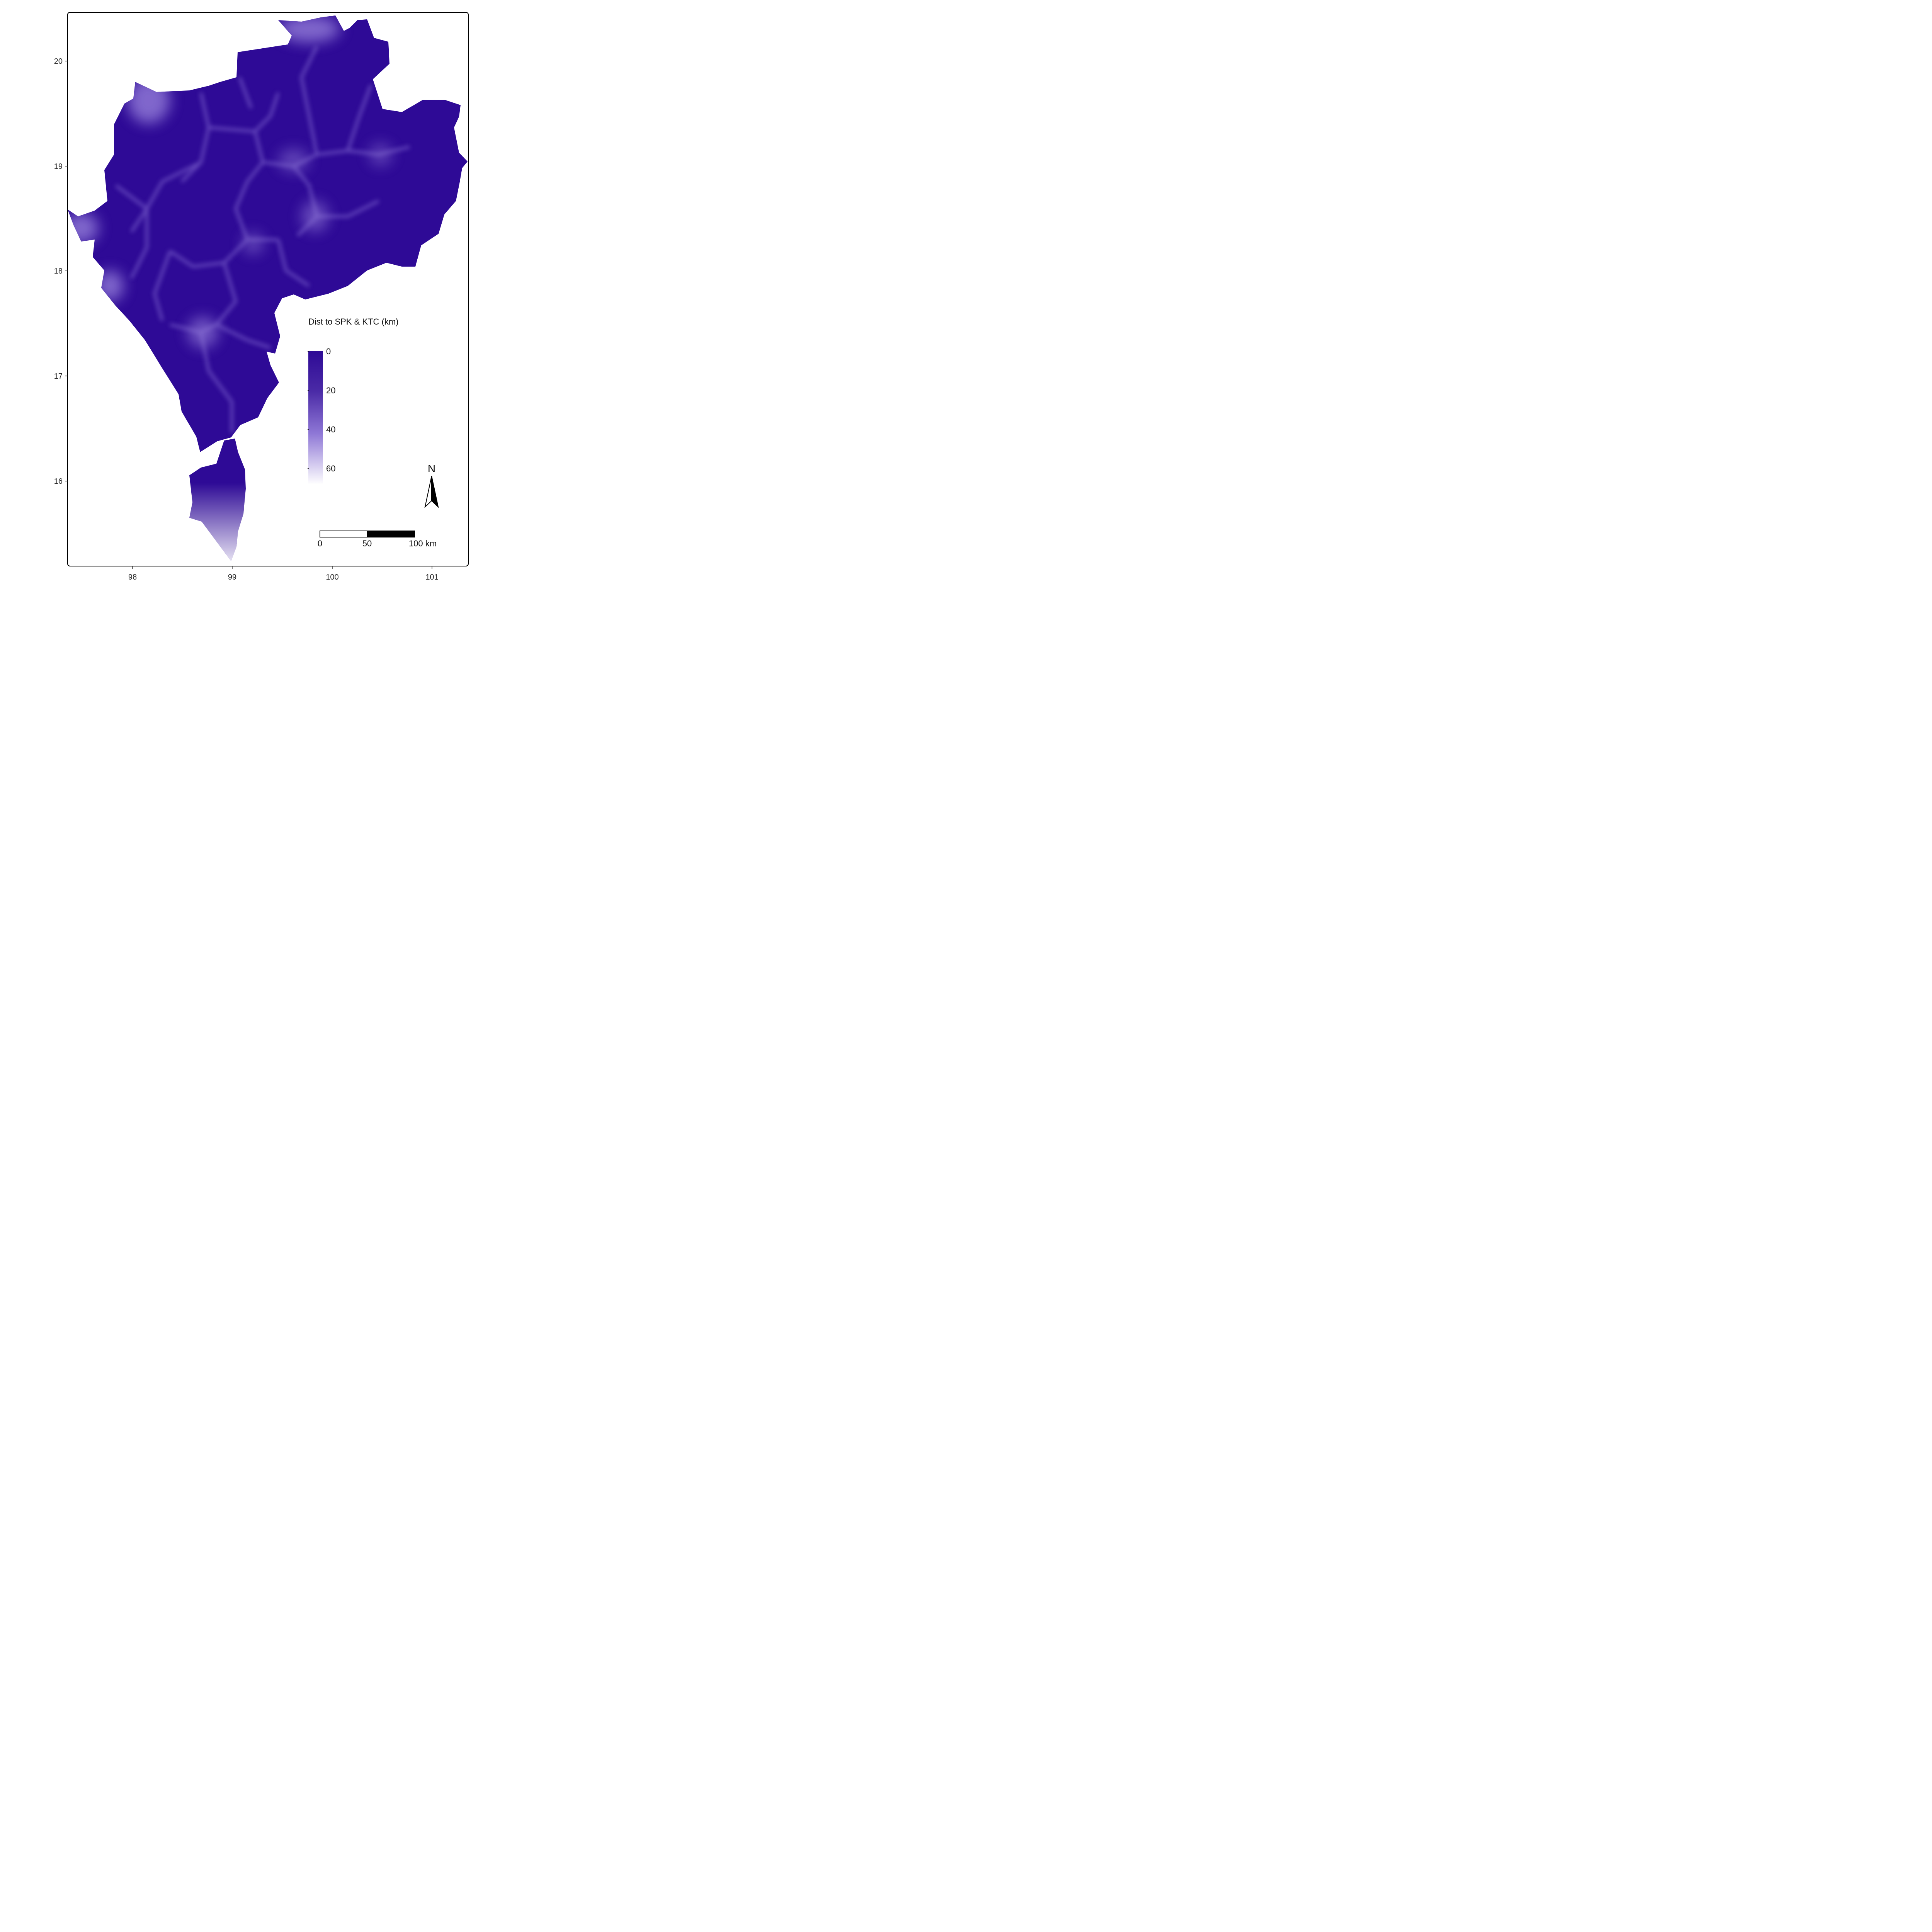 The height and width of the screenshot is (1932, 1932). I want to click on x-axis: 98 99 100 101, so click(284, 574).